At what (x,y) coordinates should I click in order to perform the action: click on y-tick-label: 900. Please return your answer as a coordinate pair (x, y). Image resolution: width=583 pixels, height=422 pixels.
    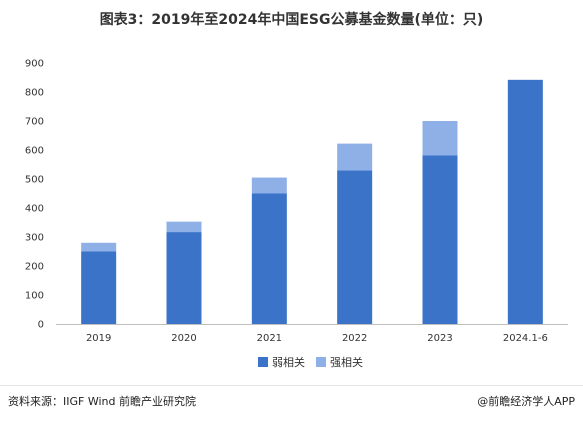
    Looking at the image, I should click on (34, 64).